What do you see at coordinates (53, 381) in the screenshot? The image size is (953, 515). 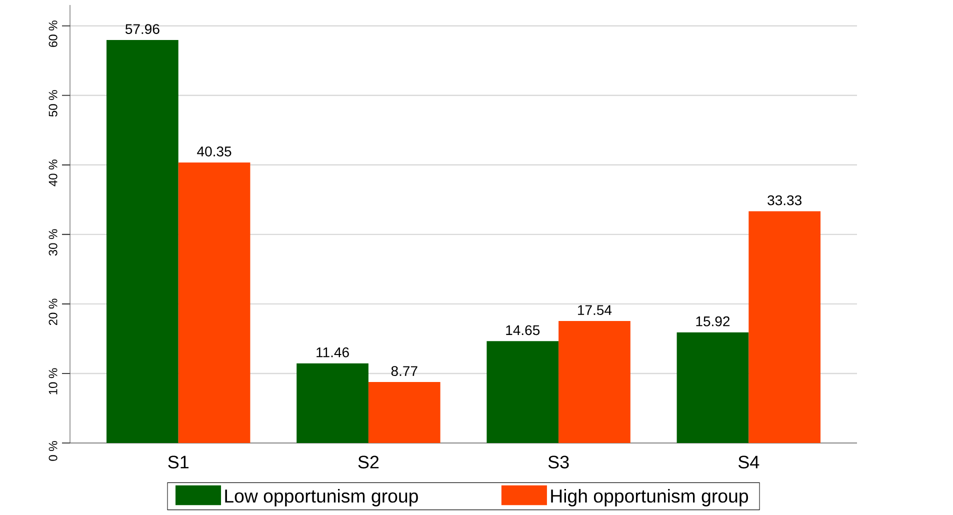 I see `y-tick-label: 10 %` at bounding box center [53, 381].